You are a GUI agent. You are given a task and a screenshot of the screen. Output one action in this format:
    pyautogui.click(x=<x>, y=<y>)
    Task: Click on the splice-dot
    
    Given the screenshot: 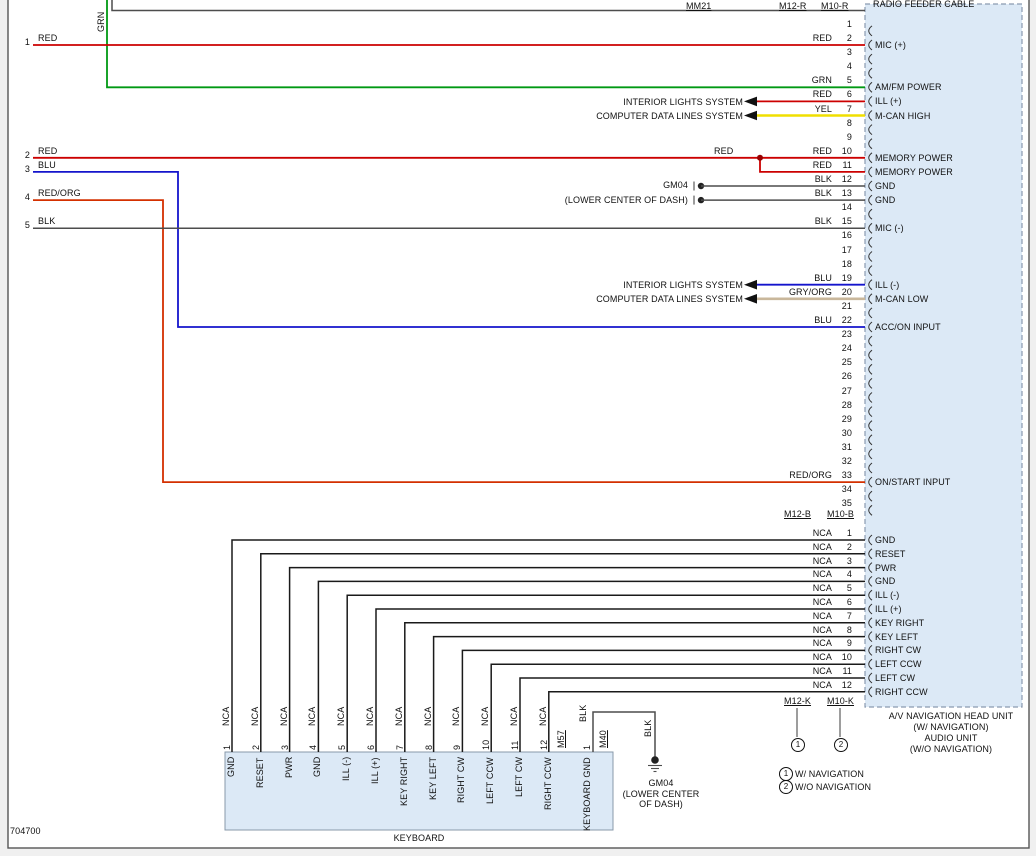 What is the action you would take?
    pyautogui.click(x=760, y=157)
    